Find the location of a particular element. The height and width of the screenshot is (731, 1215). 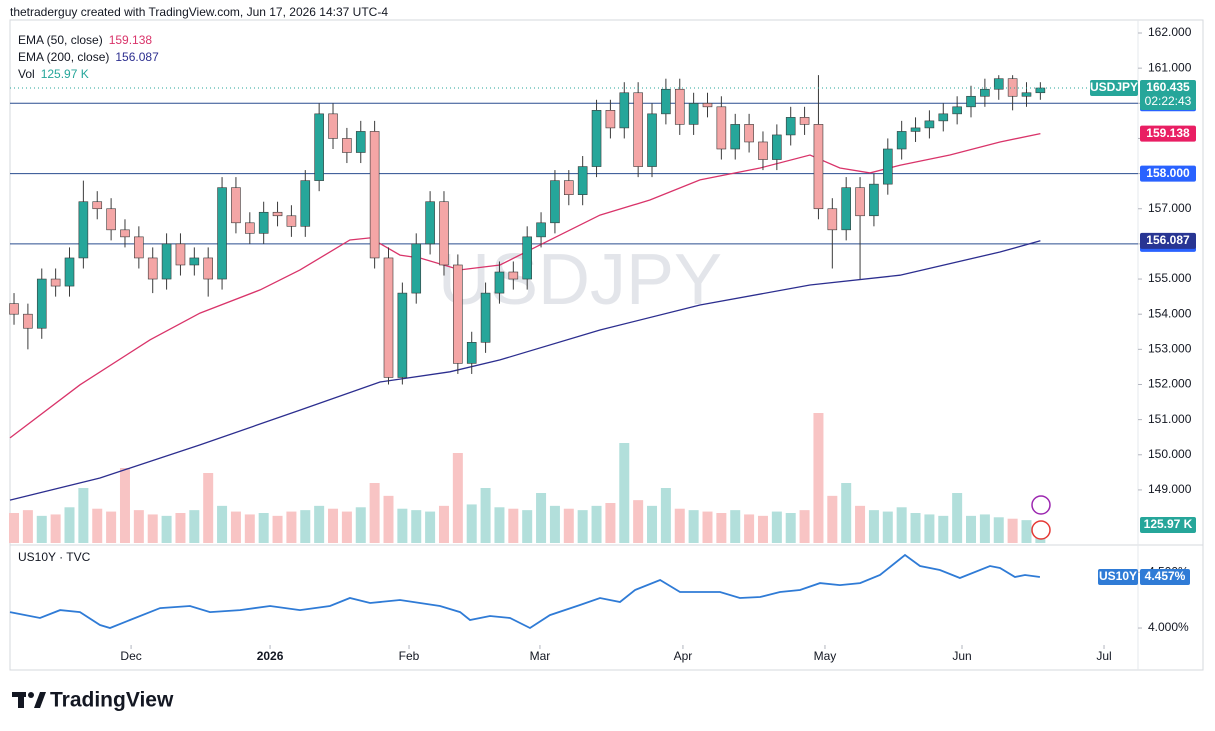

legend-value: 156.087 is located at coordinates (137, 57).